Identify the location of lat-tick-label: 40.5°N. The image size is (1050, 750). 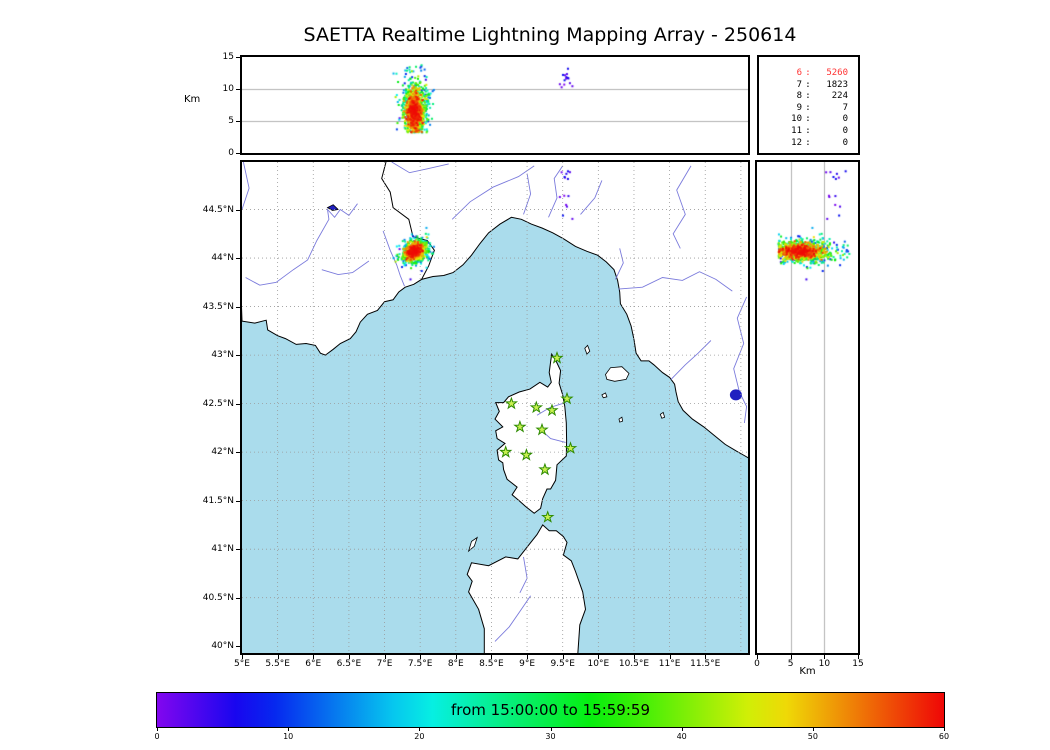
(218, 597).